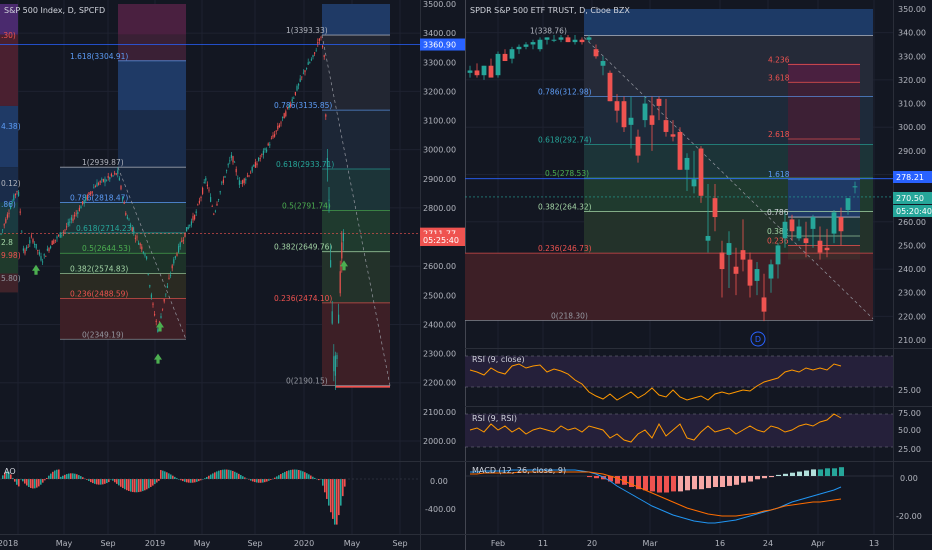  What do you see at coordinates (778, 231) in the screenshot?
I see `right-fib-label: 0.382` at bounding box center [778, 231].